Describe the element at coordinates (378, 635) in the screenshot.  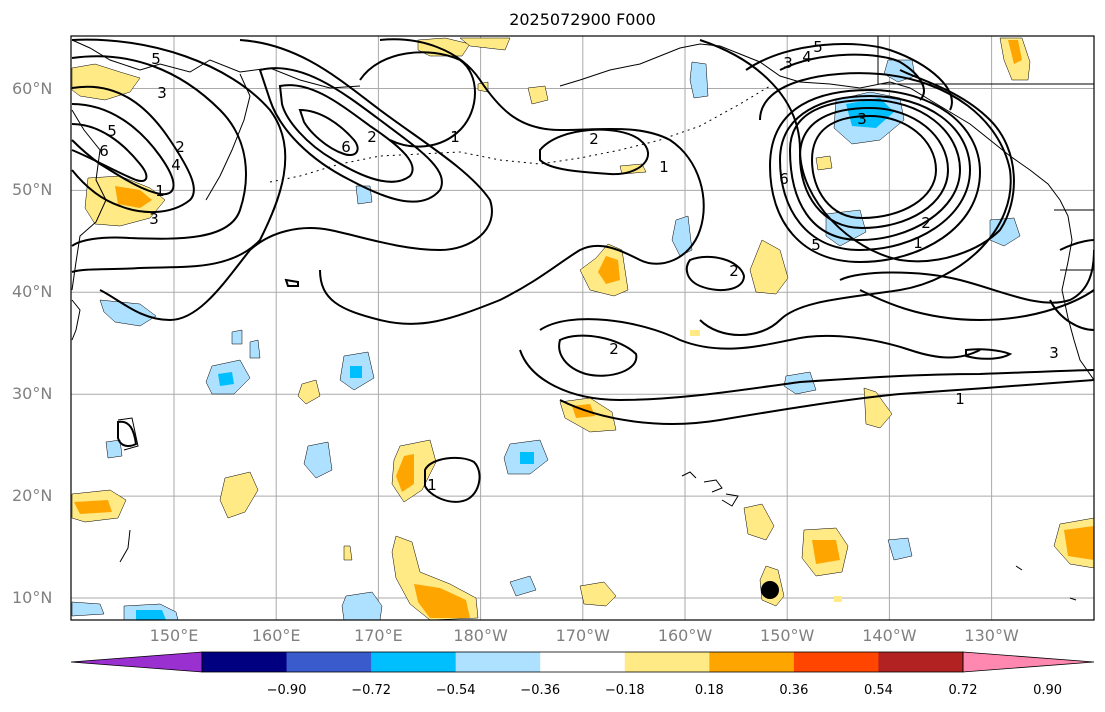
I see `longitude-label: 170°E` at that location.